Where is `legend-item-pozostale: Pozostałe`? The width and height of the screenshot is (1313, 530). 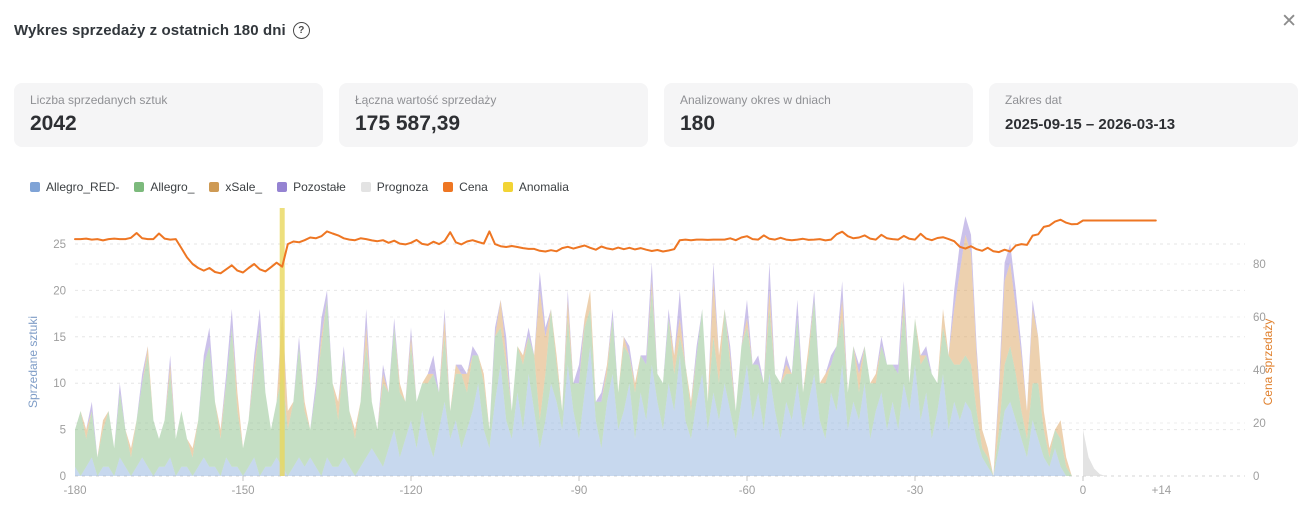
legend-item-pozostale: Pozostałe is located at coordinates (311, 187).